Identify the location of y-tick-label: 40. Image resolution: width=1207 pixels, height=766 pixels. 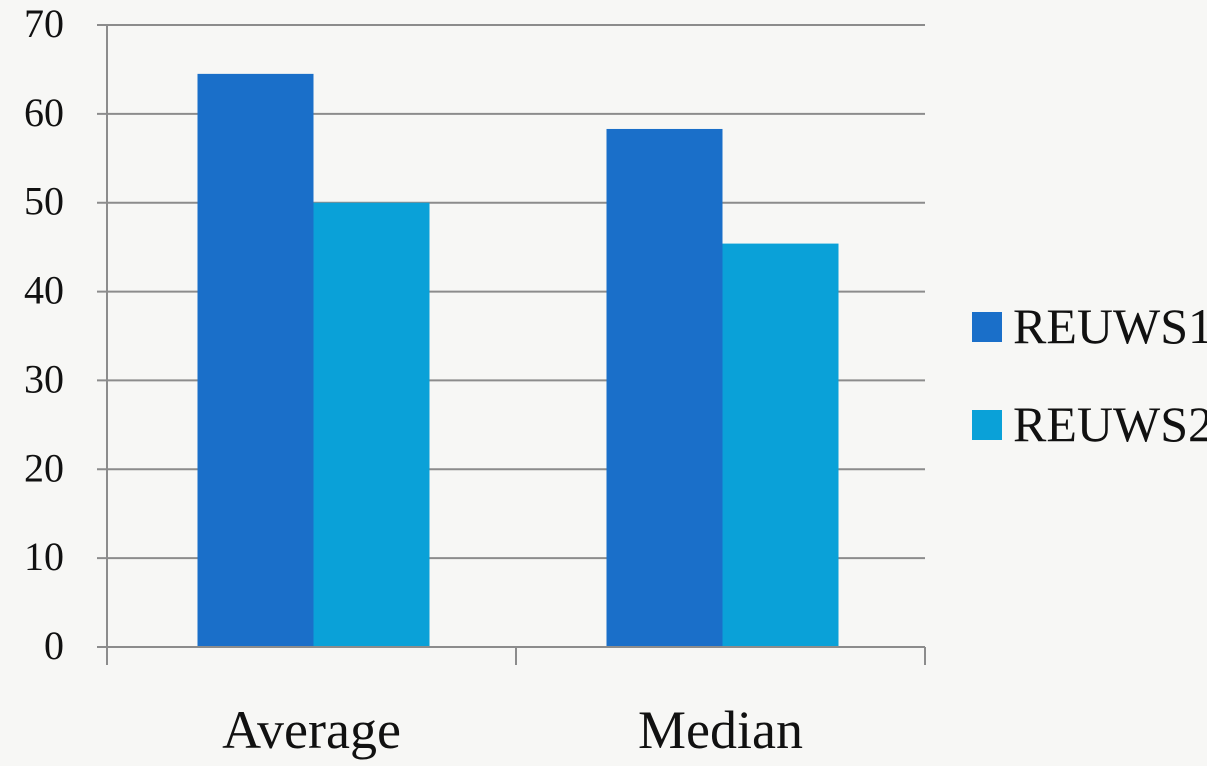
(44, 290).